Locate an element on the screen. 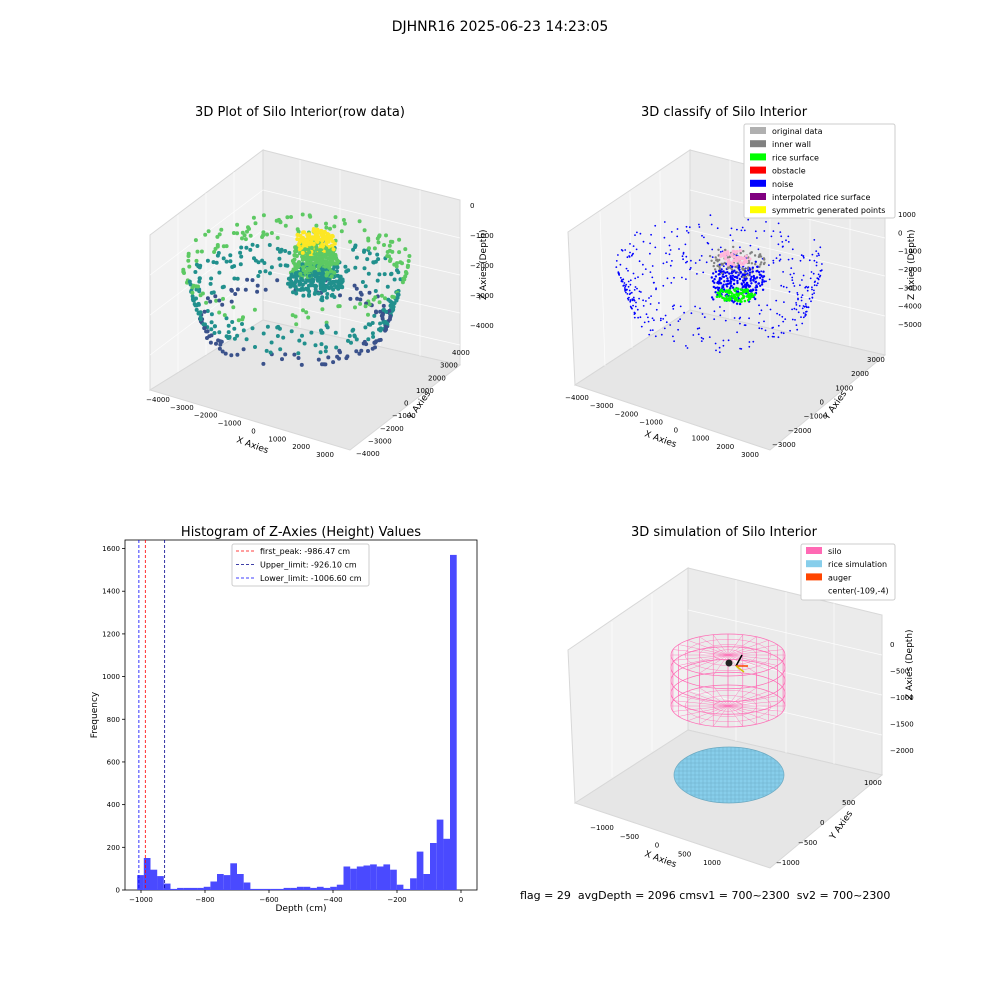 This screenshot has width=1000, height=1000. y-tick-label: −2000 is located at coordinates (392, 429).